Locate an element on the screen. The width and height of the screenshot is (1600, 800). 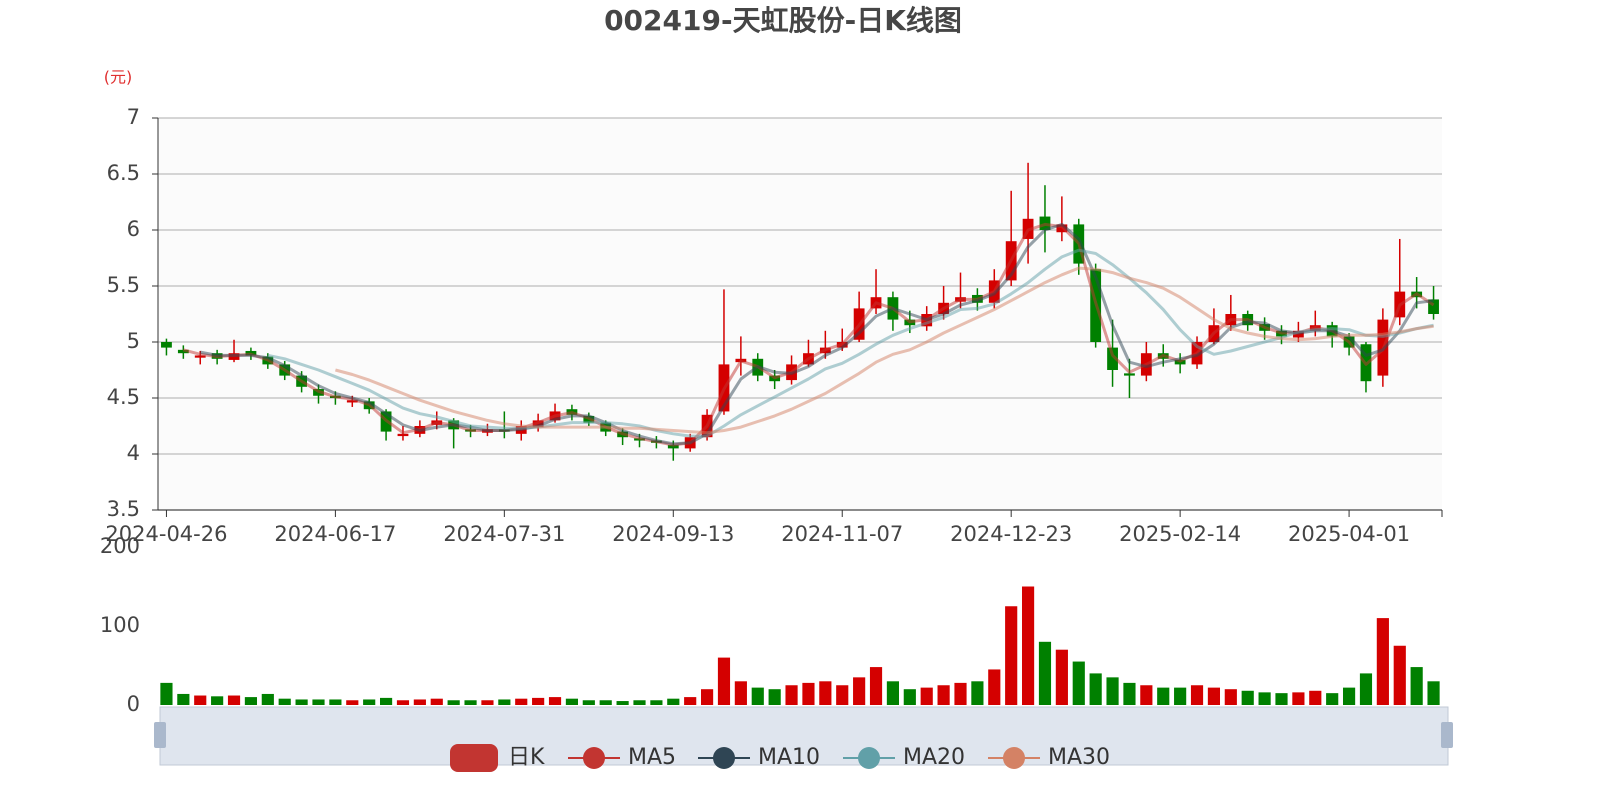
legend-label: MA30 is located at coordinates (1079, 757).